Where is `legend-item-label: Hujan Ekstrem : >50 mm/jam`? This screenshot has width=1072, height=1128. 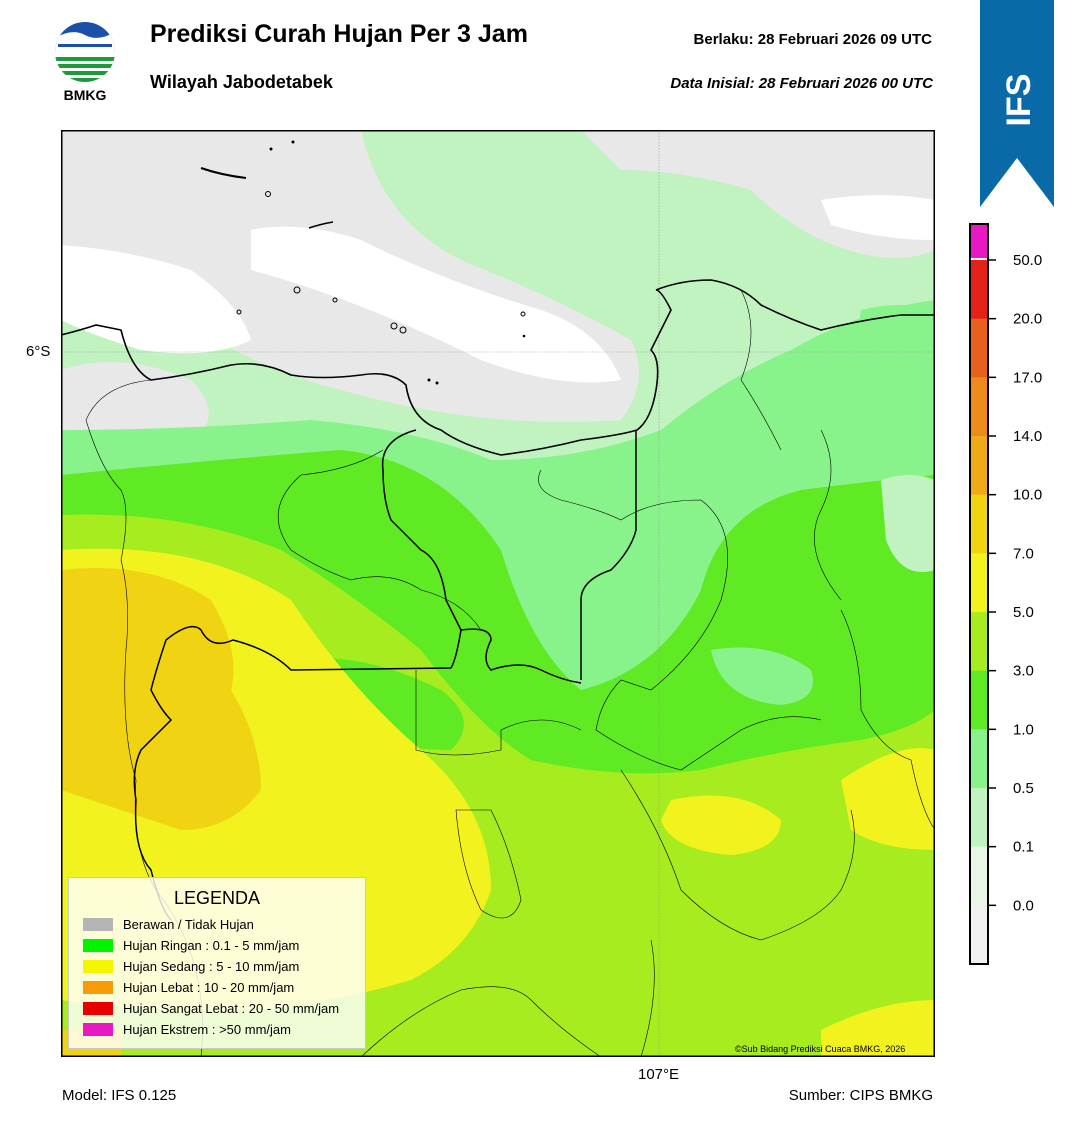 legend-item-label: Hujan Ekstrem : >50 mm/jam is located at coordinates (207, 1029).